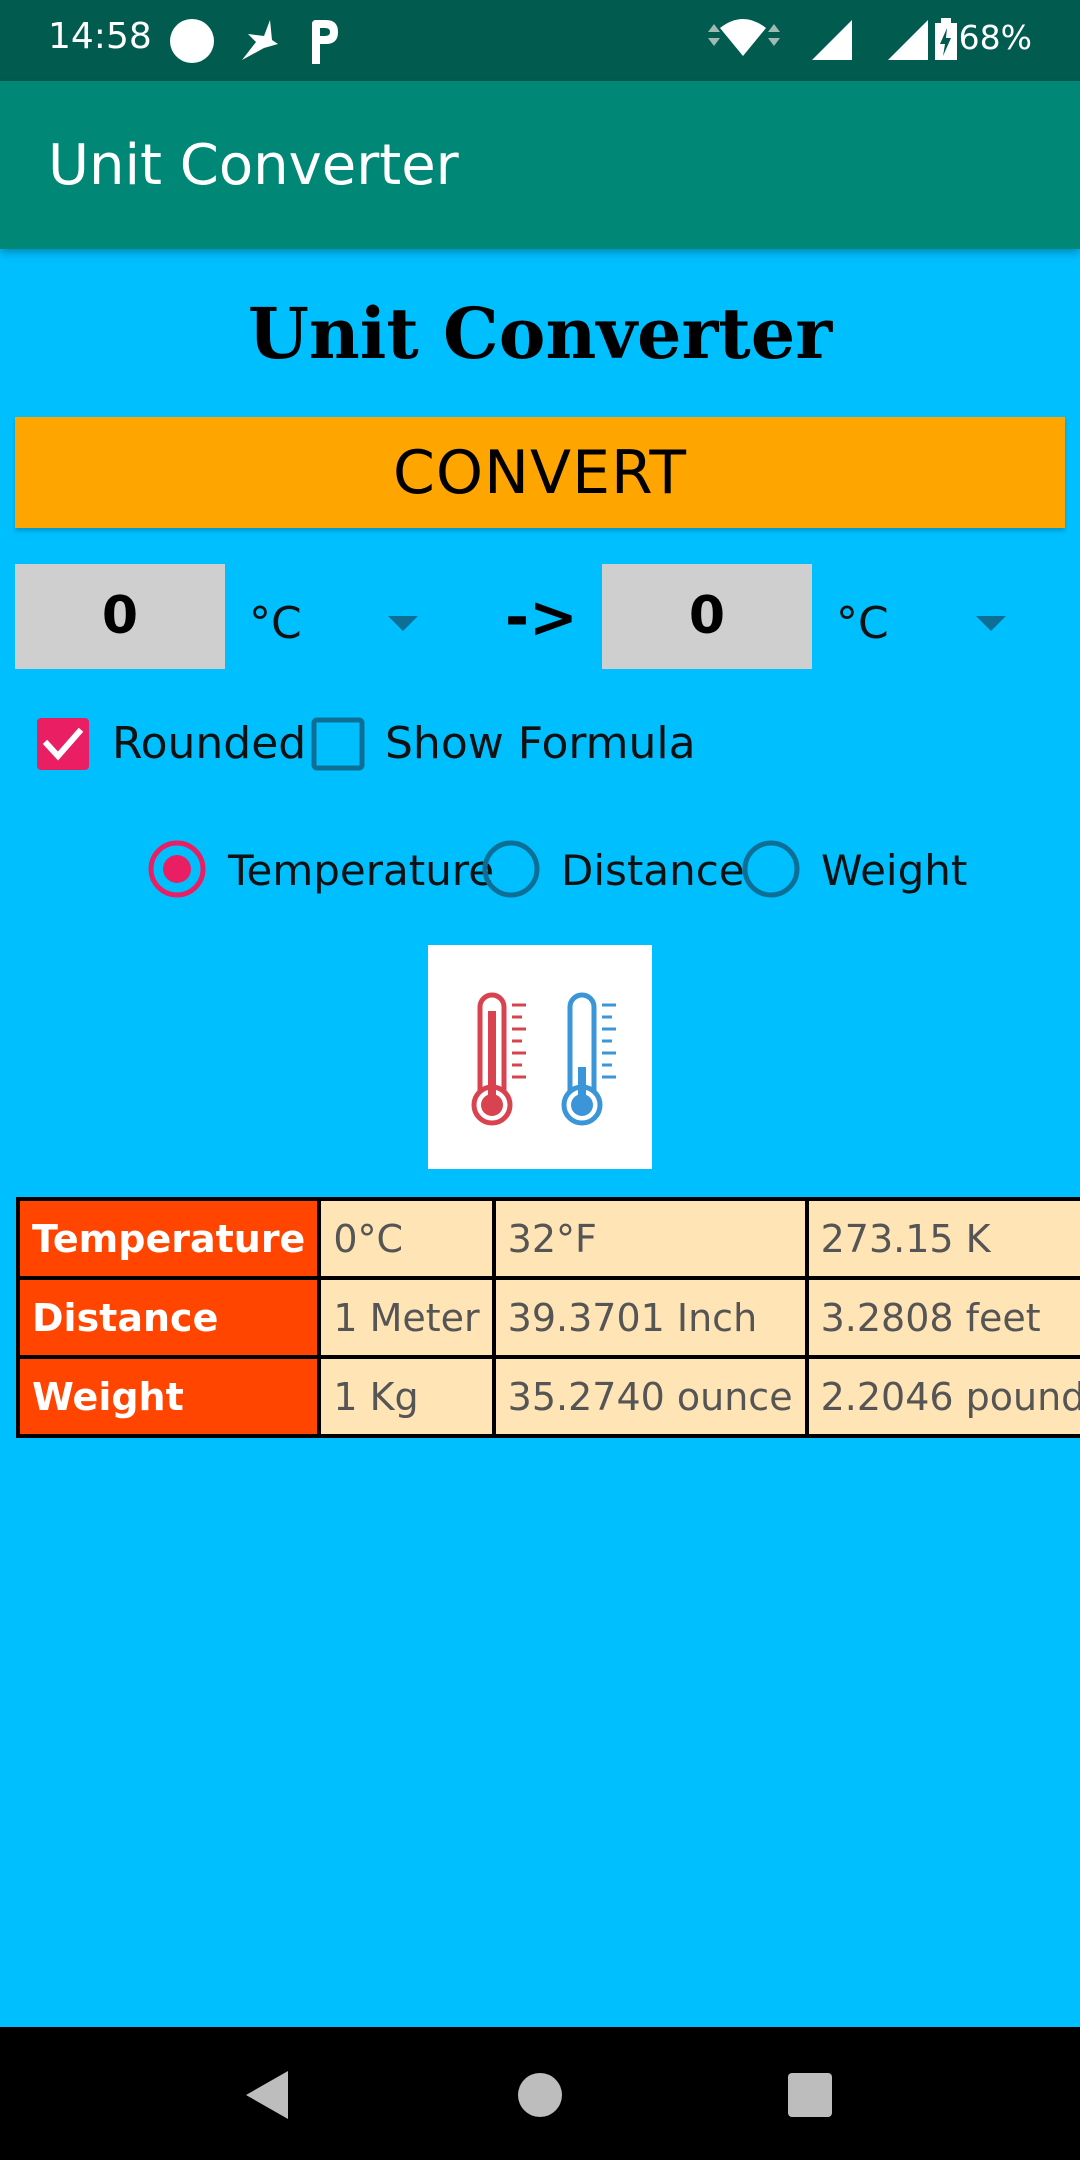 This screenshot has height=2160, width=1080. Describe the element at coordinates (177, 869) in the screenshot. I see `radio-temperature` at that location.